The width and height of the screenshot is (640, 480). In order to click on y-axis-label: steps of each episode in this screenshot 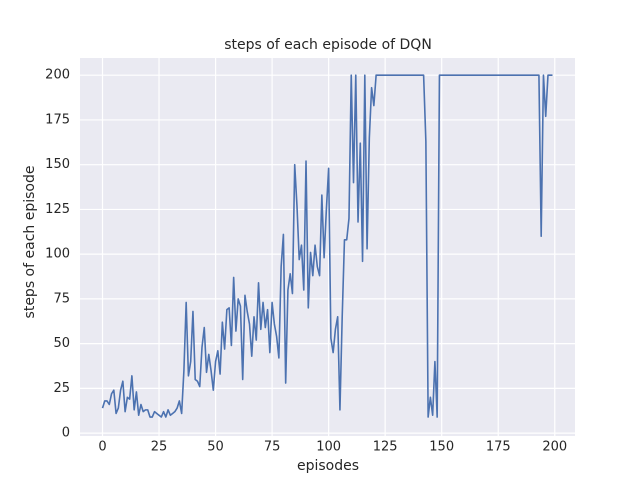, I will do `click(30, 242)`.